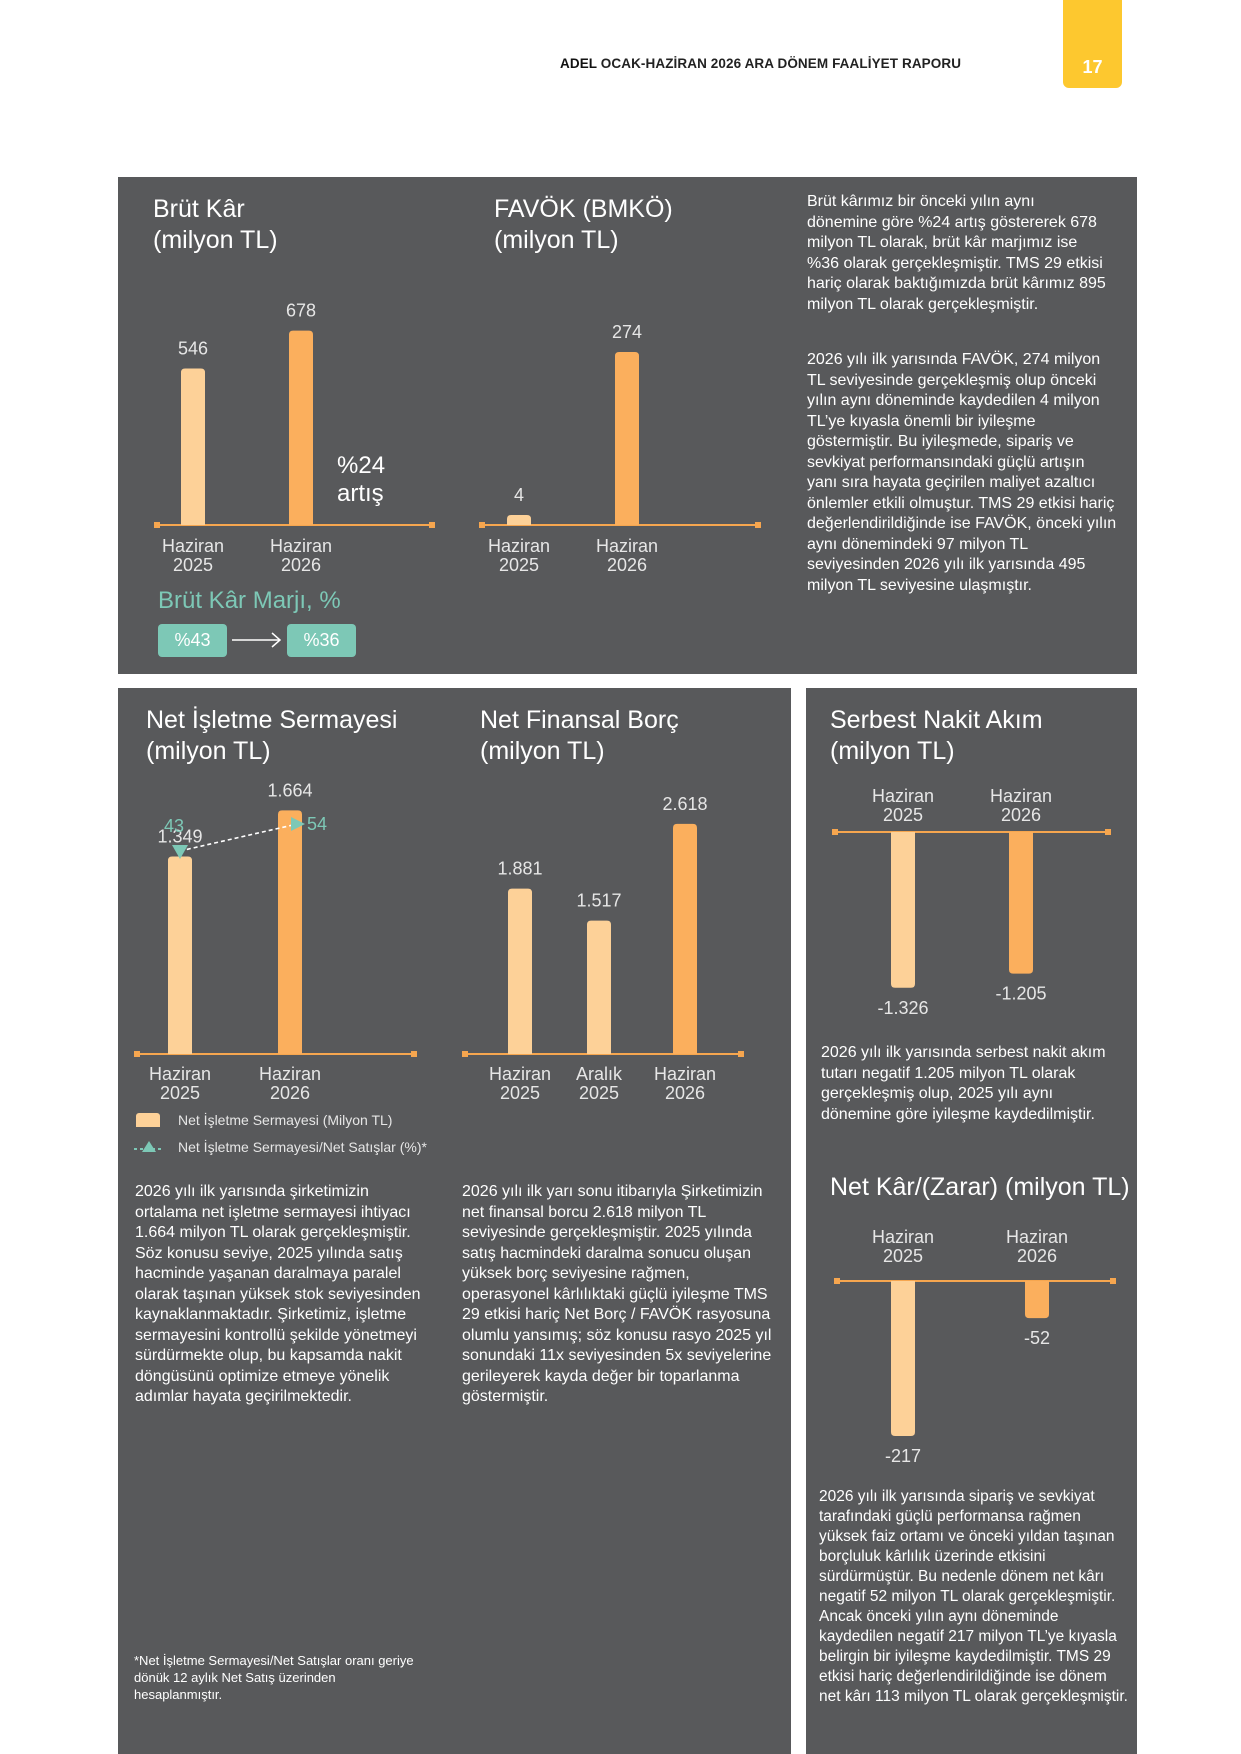 Image resolution: width=1241 pixels, height=1754 pixels. What do you see at coordinates (599, 1074) in the screenshot?
I see `nfb-category-2-line1: Aralık` at bounding box center [599, 1074].